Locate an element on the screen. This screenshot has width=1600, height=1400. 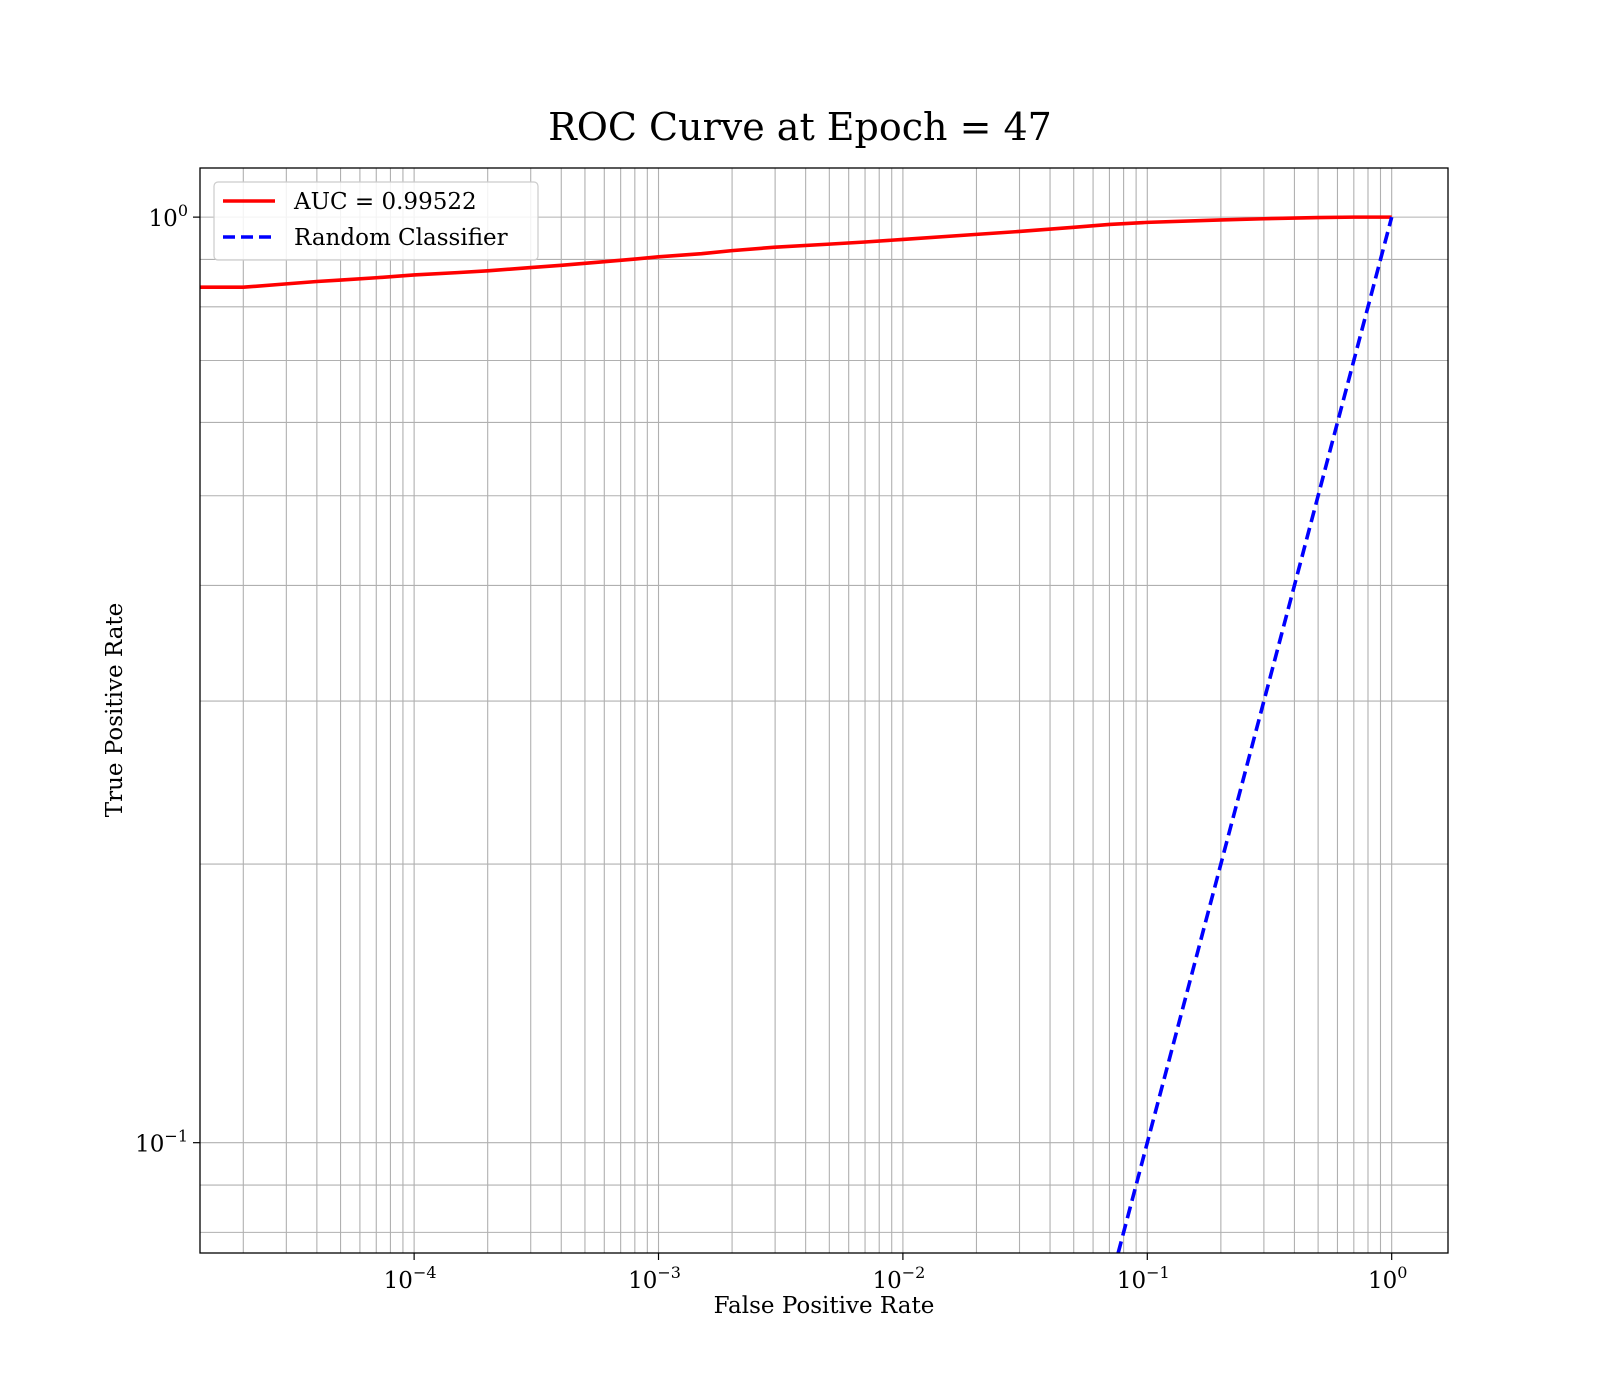
legend-label-auc: AUC = 0.99522 is located at coordinates (385, 202).